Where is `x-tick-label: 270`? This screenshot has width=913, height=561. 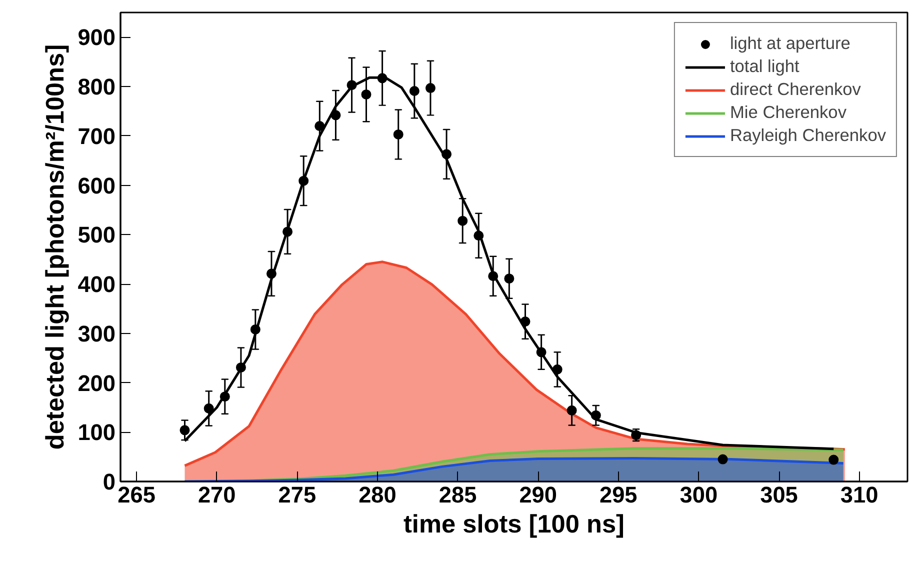
x-tick-label: 270 is located at coordinates (217, 495).